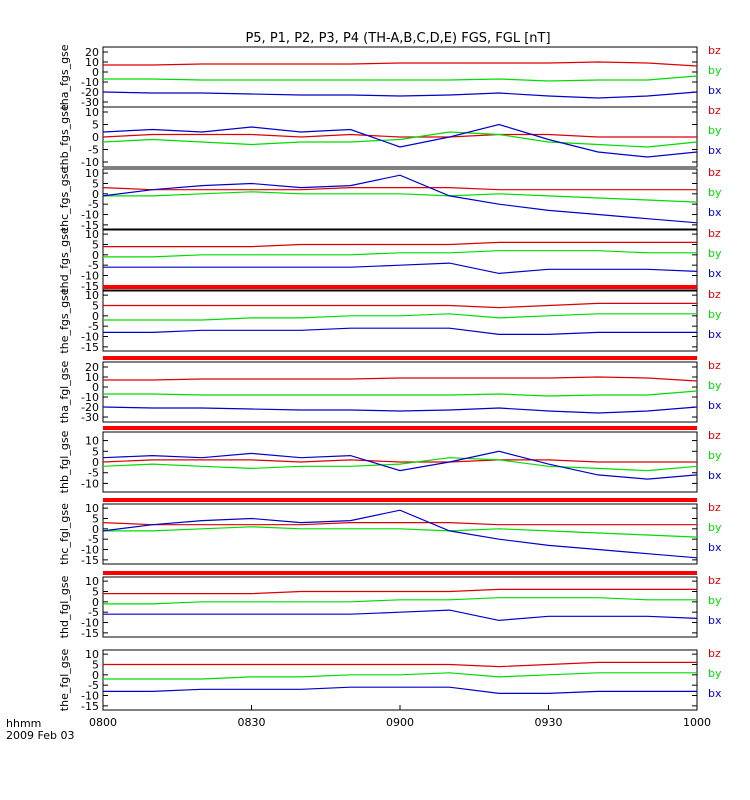  I want to click on x-tick-label: 0830, so click(252, 722).